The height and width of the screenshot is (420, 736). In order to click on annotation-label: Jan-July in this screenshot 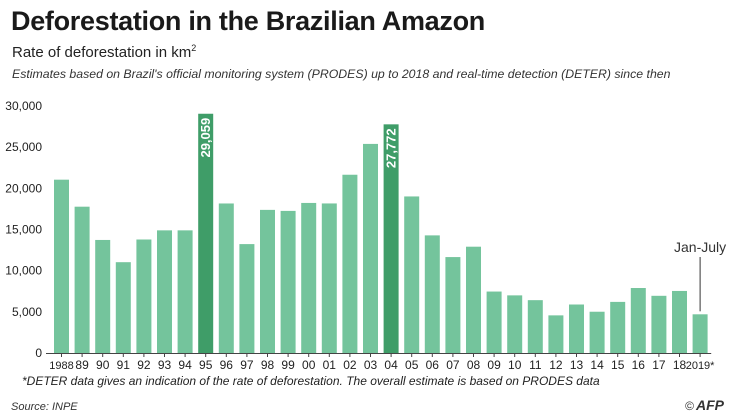, I will do `click(700, 247)`.